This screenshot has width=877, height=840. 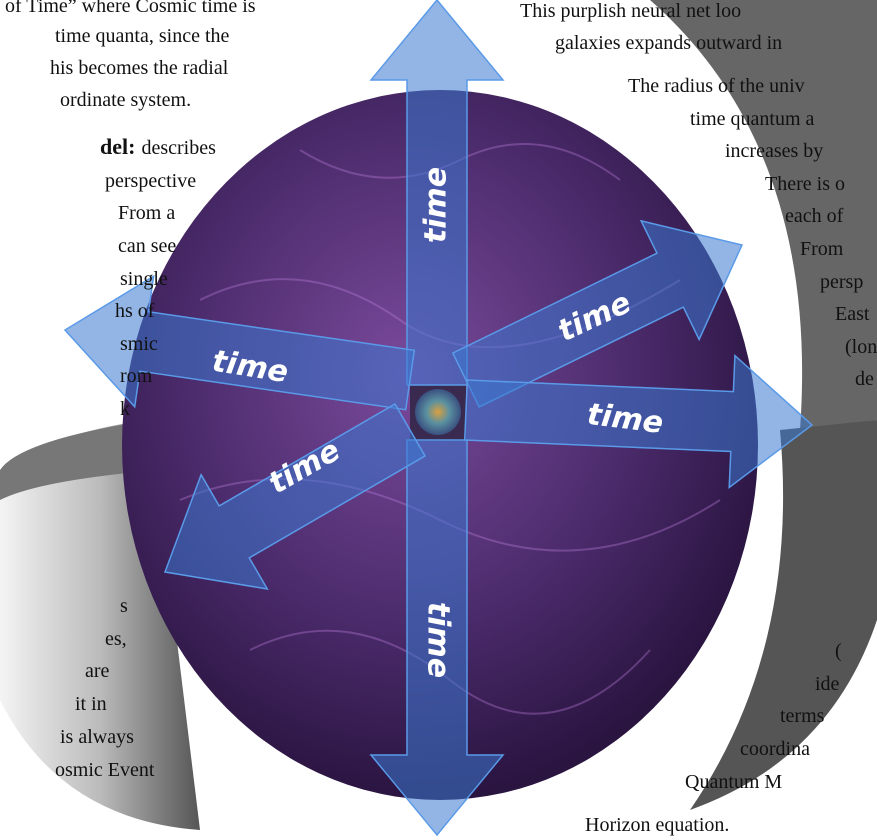 What do you see at coordinates (147, 246) in the screenshot?
I see `text-line: can see` at bounding box center [147, 246].